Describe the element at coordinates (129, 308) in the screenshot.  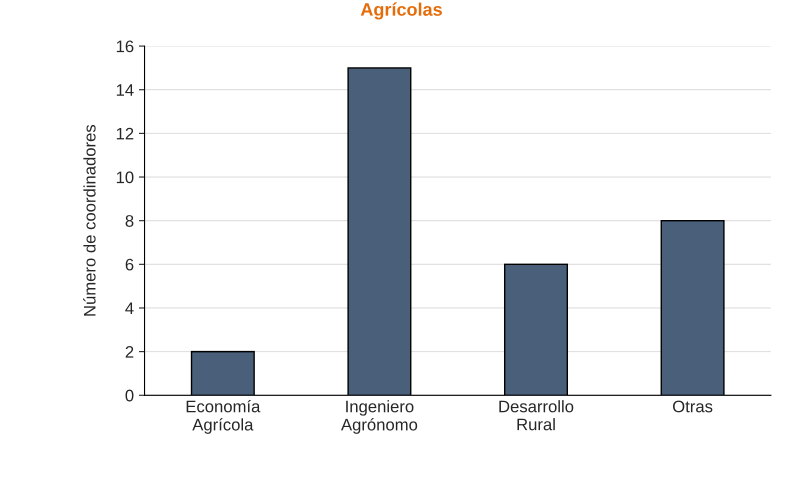
I see `y-tick-label: 4` at that location.